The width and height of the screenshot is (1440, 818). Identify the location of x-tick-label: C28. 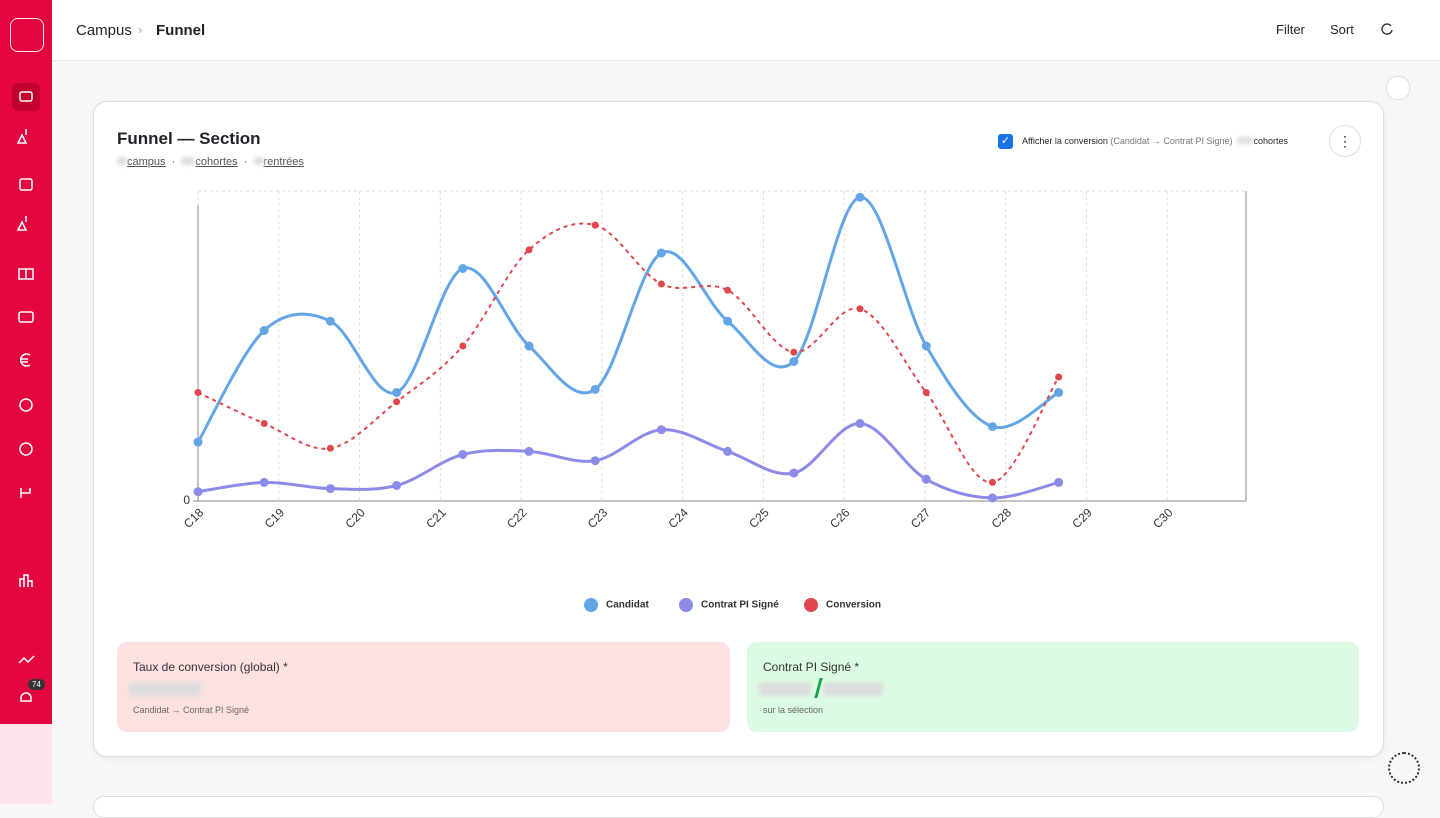
(1002, 518).